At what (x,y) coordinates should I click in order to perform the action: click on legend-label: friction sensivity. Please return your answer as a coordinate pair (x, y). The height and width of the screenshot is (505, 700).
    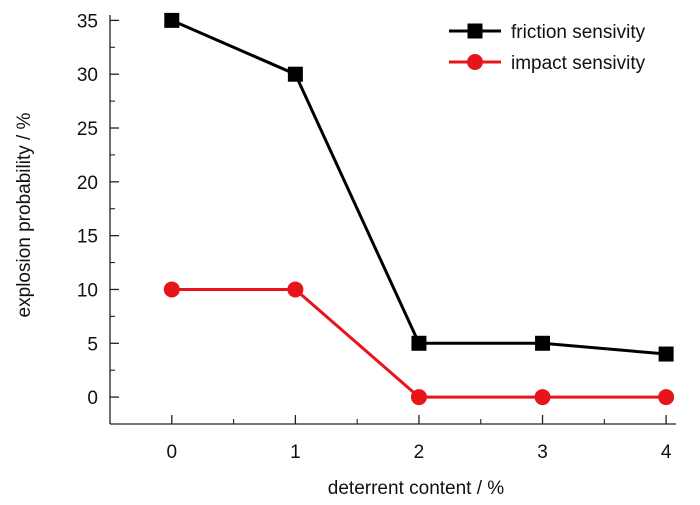
    Looking at the image, I should click on (578, 32).